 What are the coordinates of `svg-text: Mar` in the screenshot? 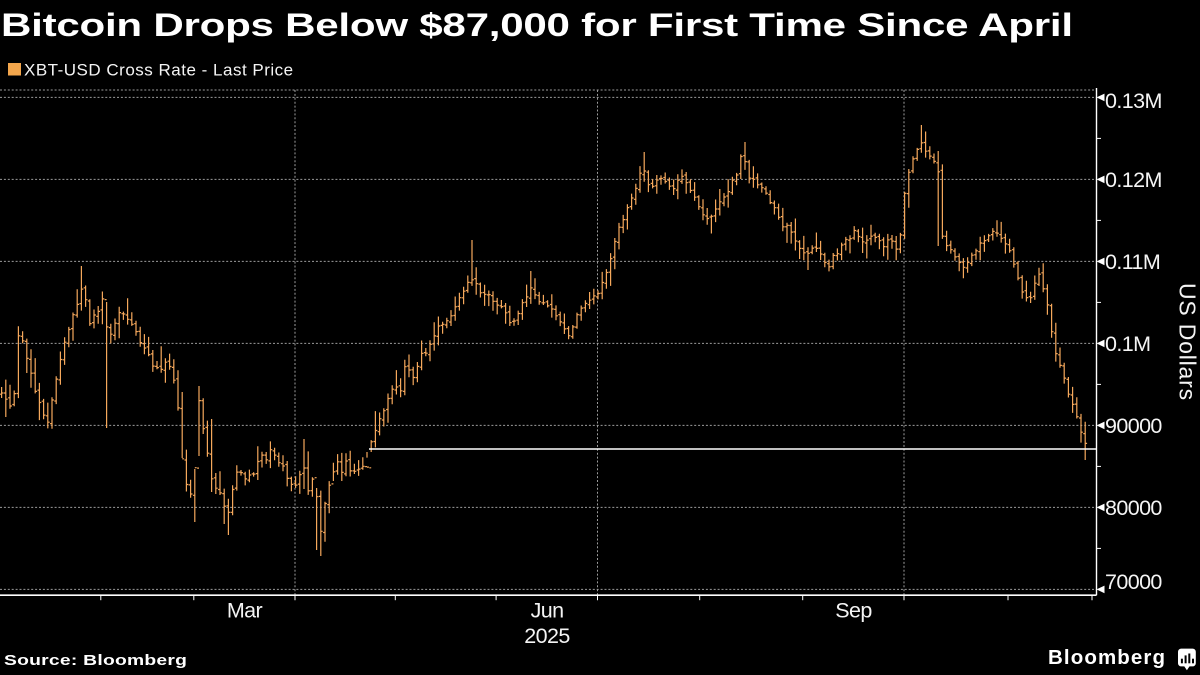 It's located at (245, 611).